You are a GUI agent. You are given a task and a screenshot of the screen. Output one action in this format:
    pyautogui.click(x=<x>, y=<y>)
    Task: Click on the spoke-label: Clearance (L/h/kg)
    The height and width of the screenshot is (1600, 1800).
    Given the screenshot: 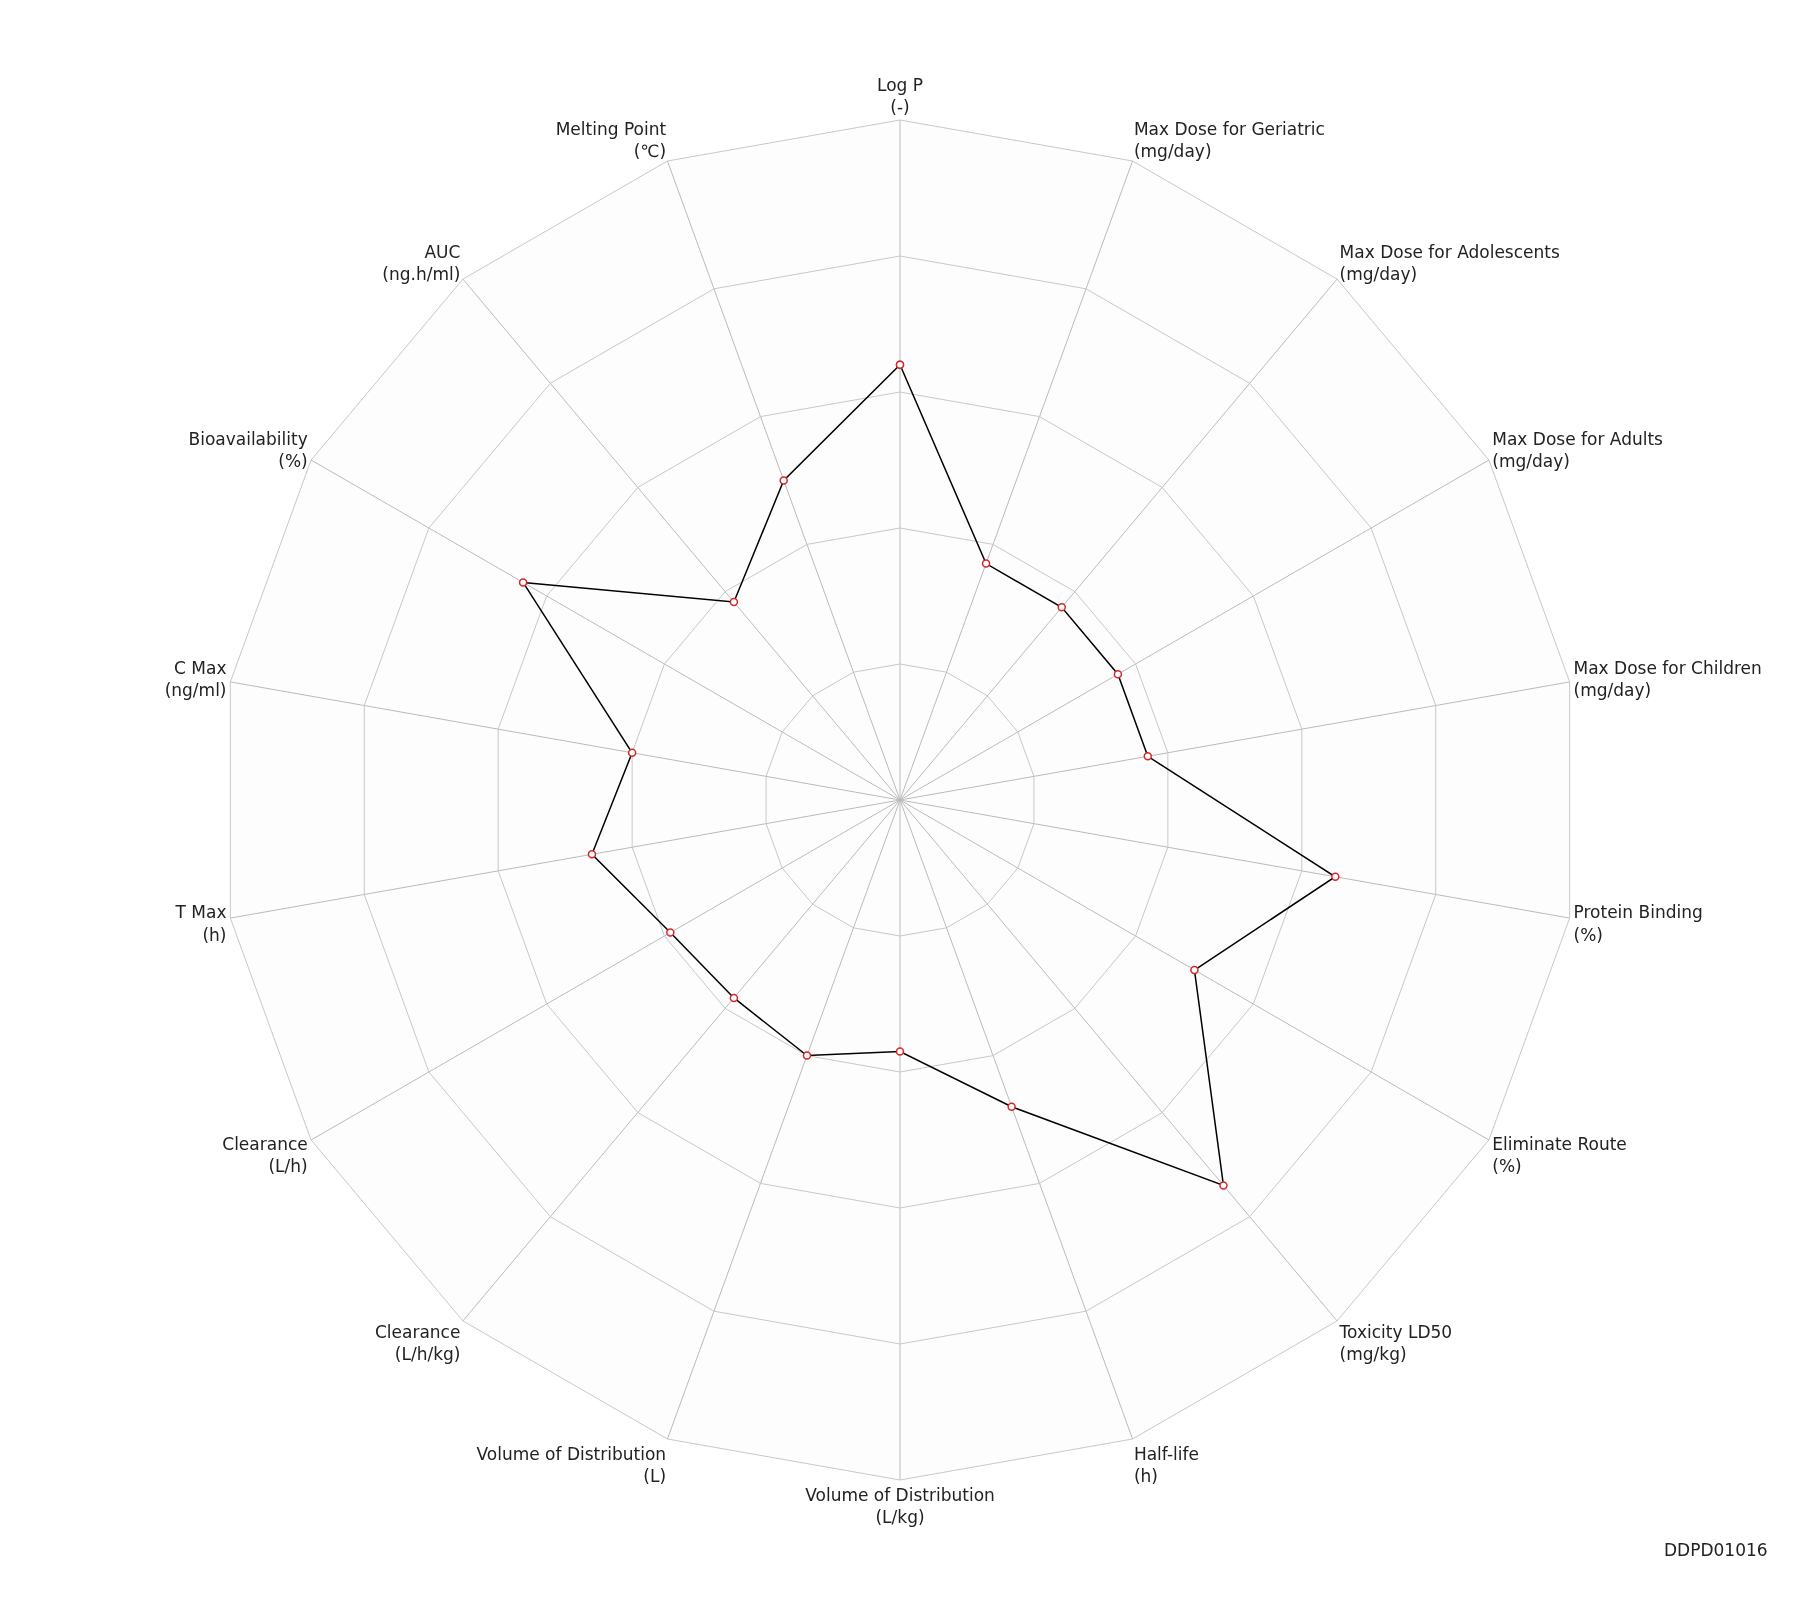 What is the action you would take?
    pyautogui.click(x=417, y=1343)
    